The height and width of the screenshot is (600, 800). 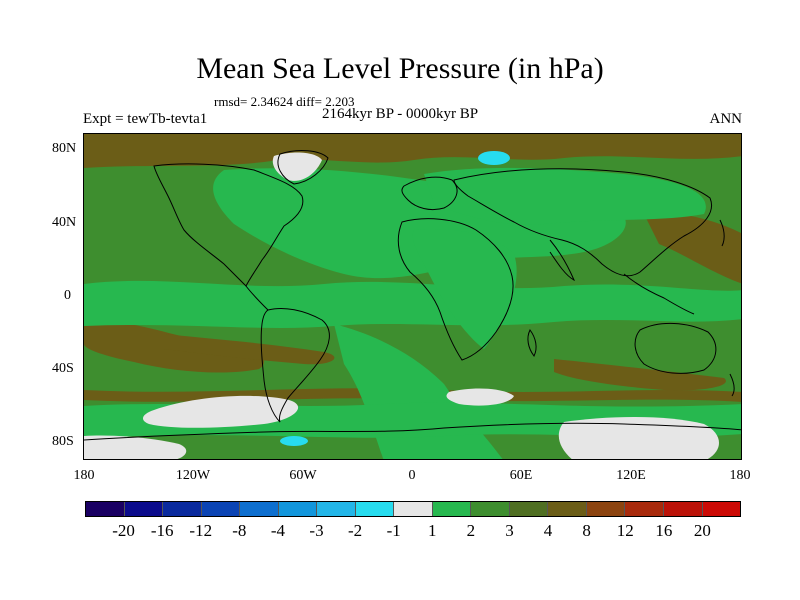 I want to click on arctic-cyan-patch, so click(x=494, y=158).